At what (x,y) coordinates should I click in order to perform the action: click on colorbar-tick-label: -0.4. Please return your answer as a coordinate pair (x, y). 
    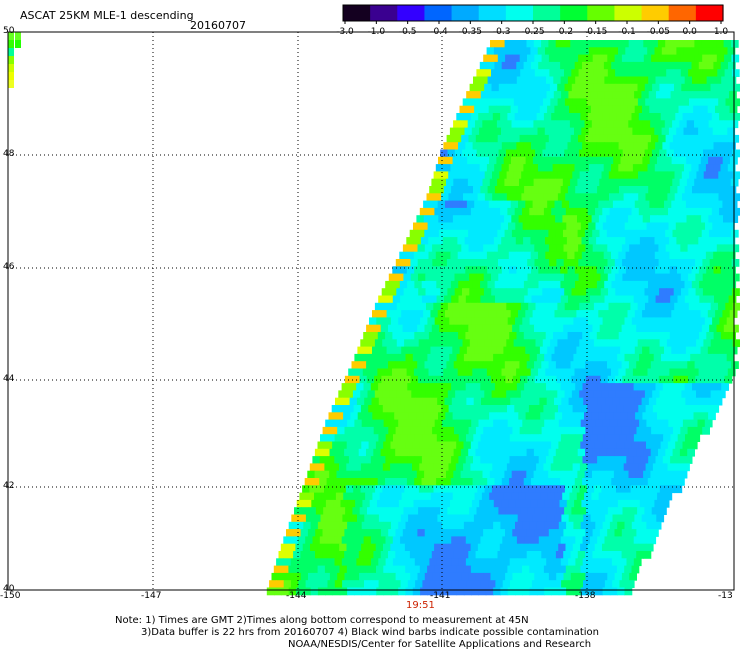
    Looking at the image, I should click on (439, 32).